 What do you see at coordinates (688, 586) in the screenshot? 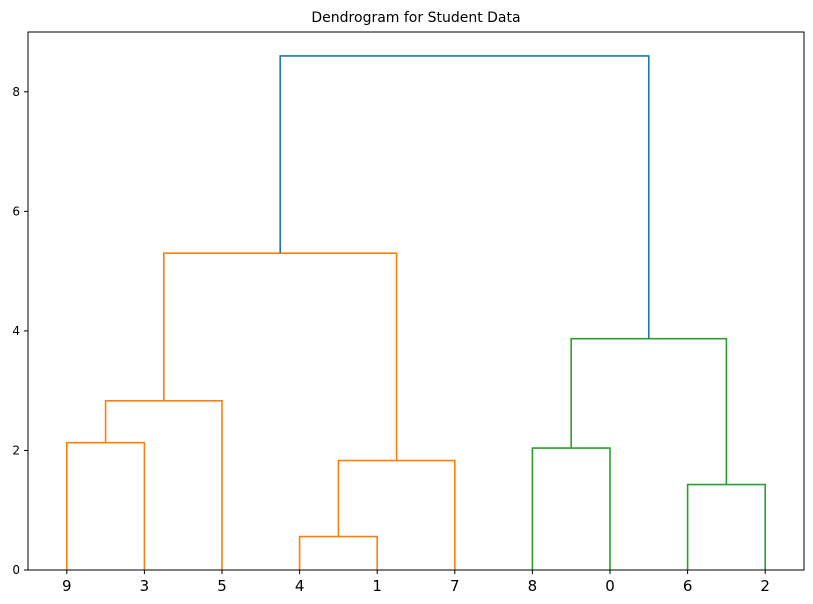
I see `leaf-label-6: 6` at bounding box center [688, 586].